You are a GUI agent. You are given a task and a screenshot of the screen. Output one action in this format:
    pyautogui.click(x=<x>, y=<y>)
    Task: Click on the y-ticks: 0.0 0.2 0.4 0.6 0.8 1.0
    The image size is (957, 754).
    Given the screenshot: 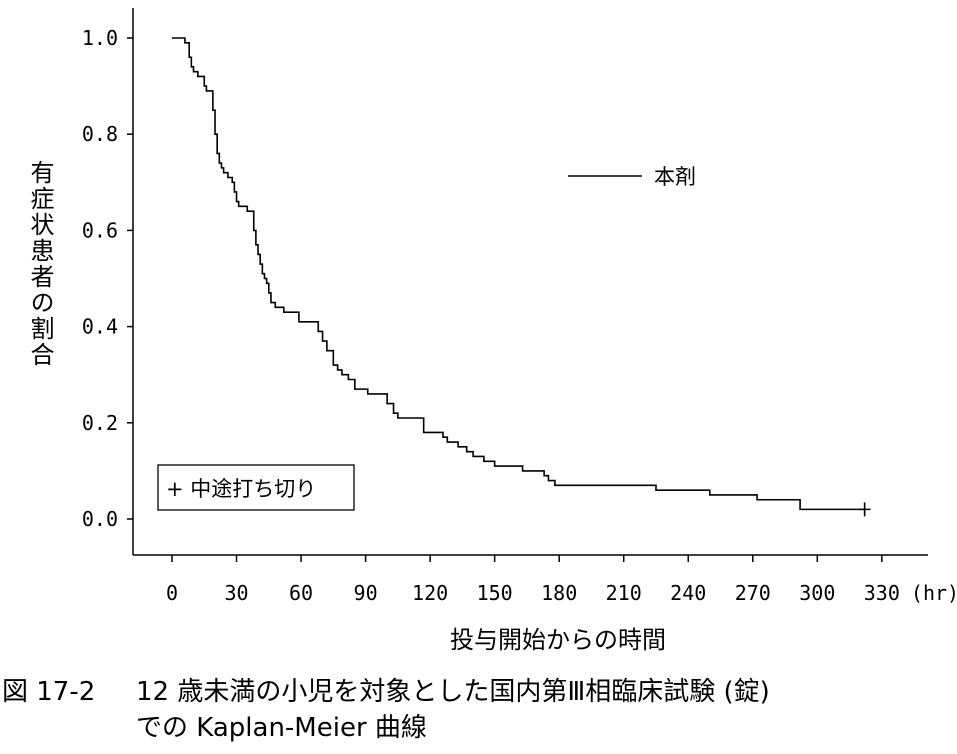 What is the action you would take?
    pyautogui.click(x=107, y=278)
    